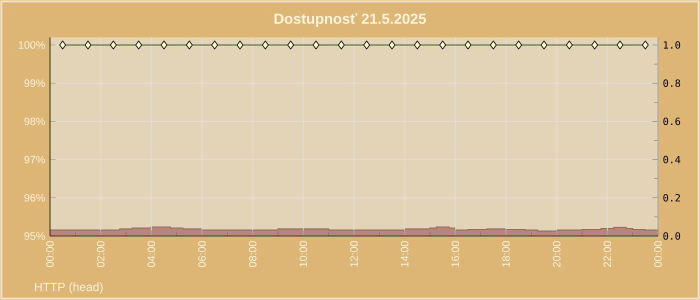 The width and height of the screenshot is (700, 300). I want to click on y-tick-label: 100%, so click(31, 45).